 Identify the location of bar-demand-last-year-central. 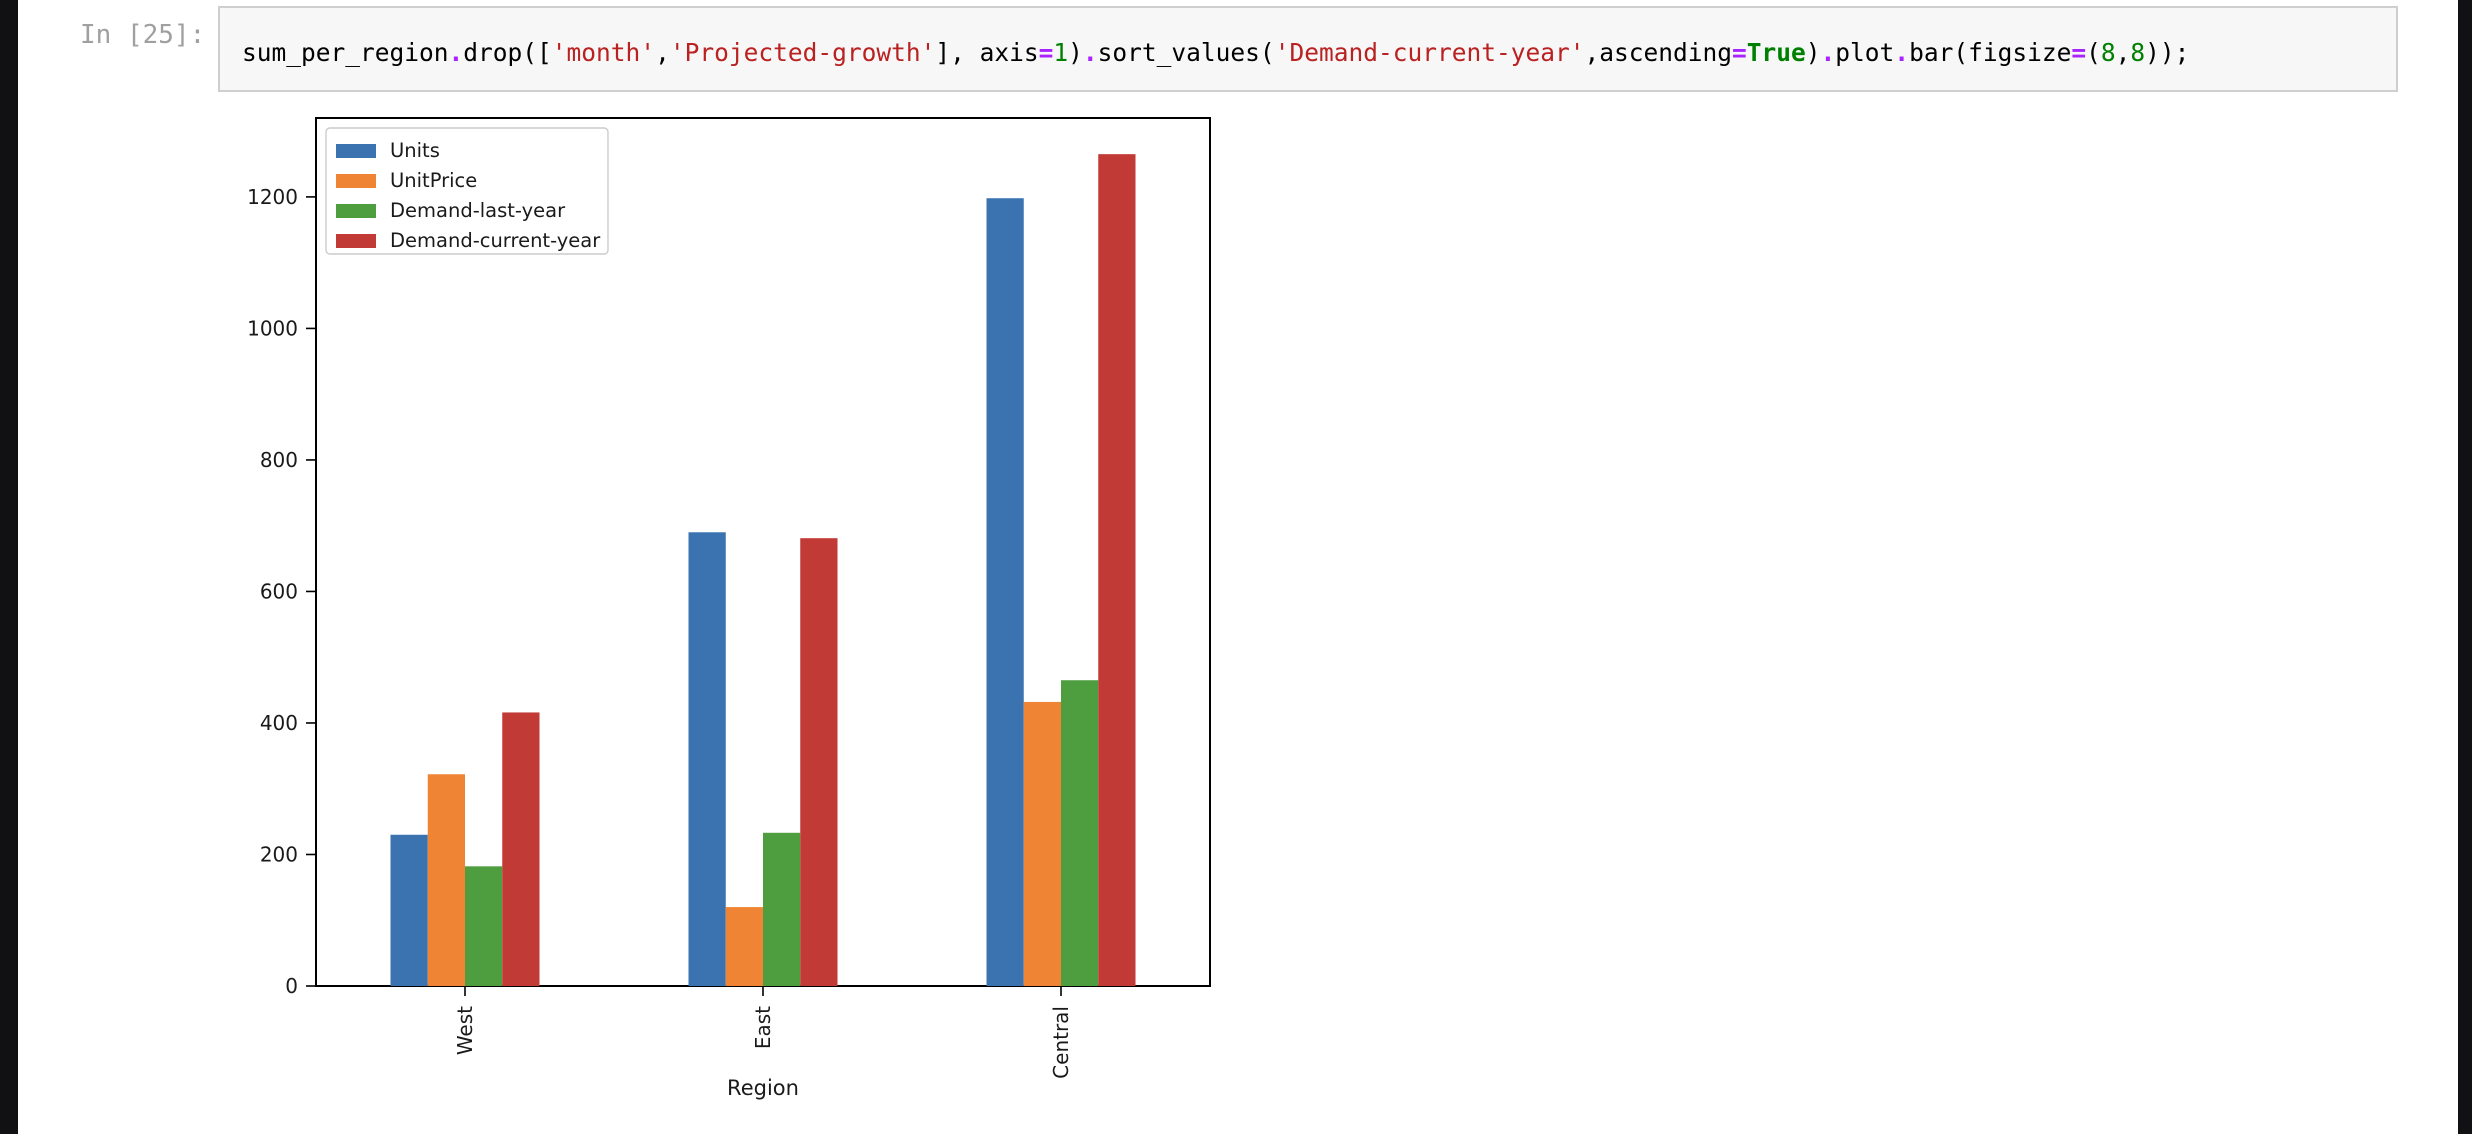
(1080, 833).